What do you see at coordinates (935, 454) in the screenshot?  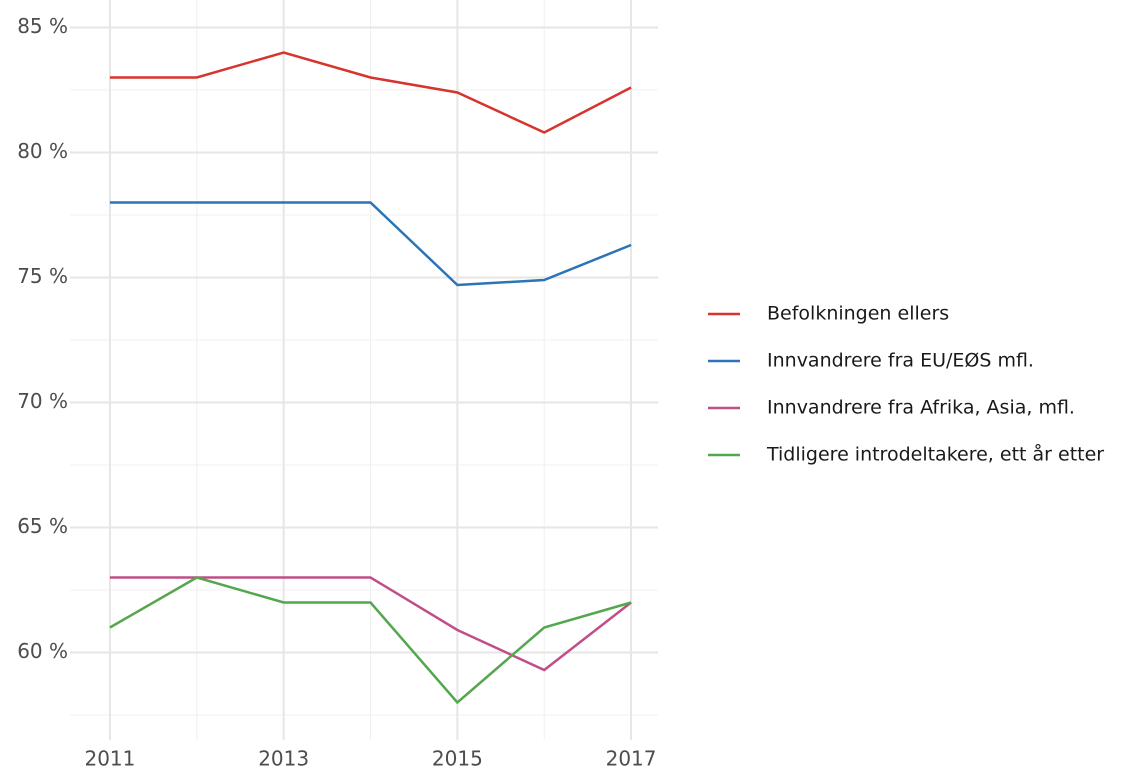 I see `legend-label: Tidligere introdeltakere, ett år etter` at bounding box center [935, 454].